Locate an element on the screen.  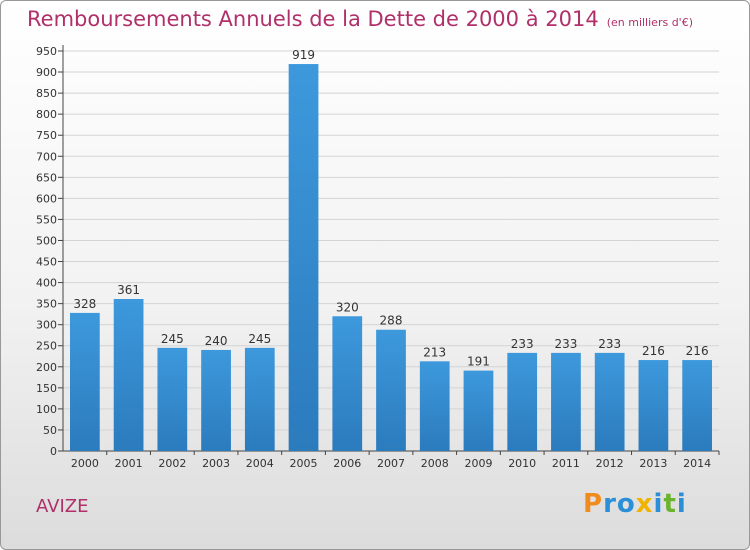
y-tick-label: 850 is located at coordinates (46, 93).